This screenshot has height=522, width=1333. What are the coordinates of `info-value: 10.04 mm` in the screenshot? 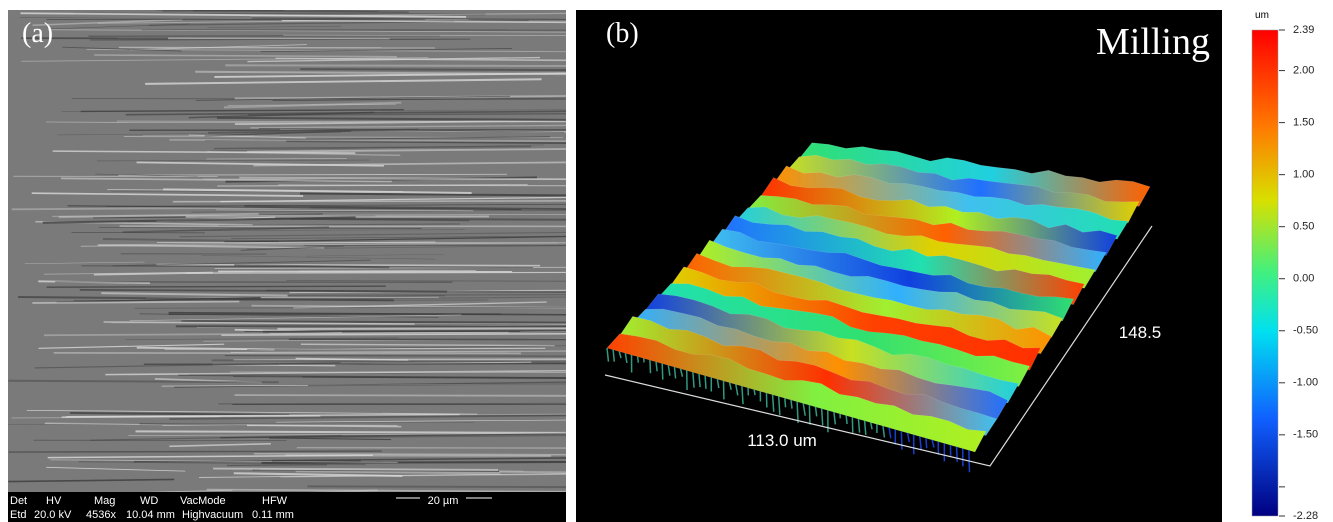 It's located at (150, 515).